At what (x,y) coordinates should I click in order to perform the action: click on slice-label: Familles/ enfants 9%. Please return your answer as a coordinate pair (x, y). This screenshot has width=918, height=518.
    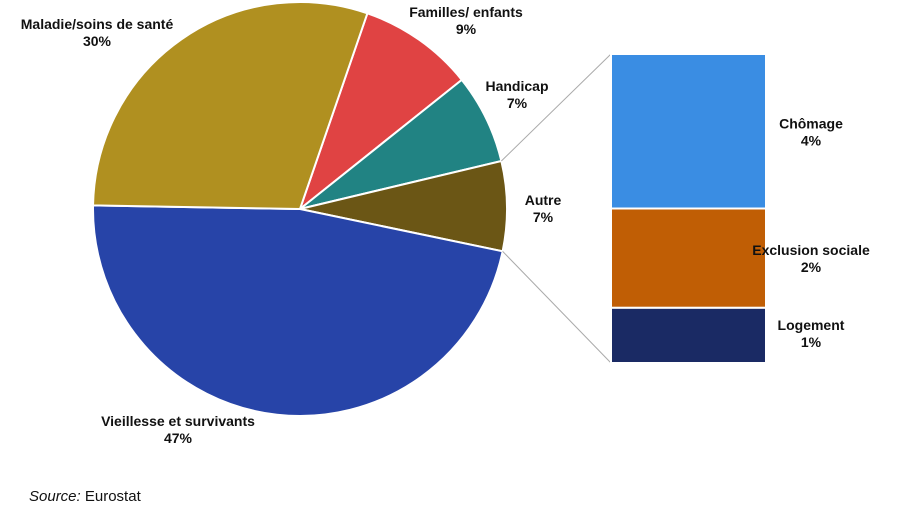
    Looking at the image, I should click on (466, 20).